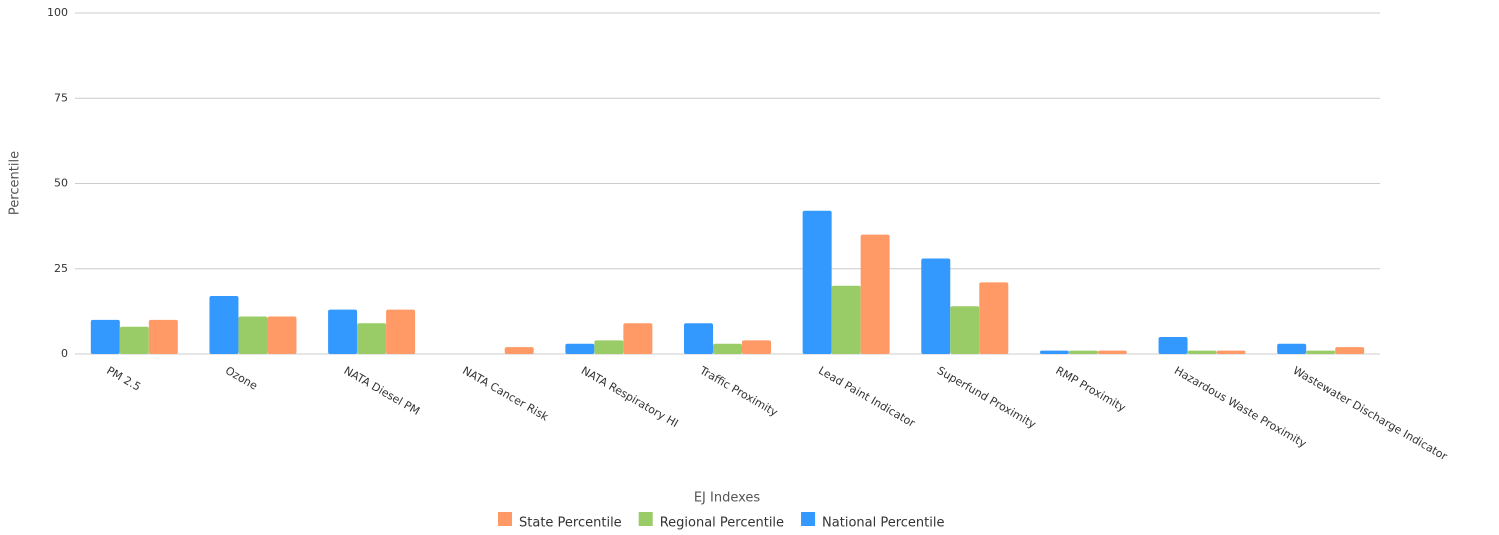 The height and width of the screenshot is (535, 1499). Describe the element at coordinates (867, 397) in the screenshot. I see `x-tick-label: Lead Paint Indicator` at that location.